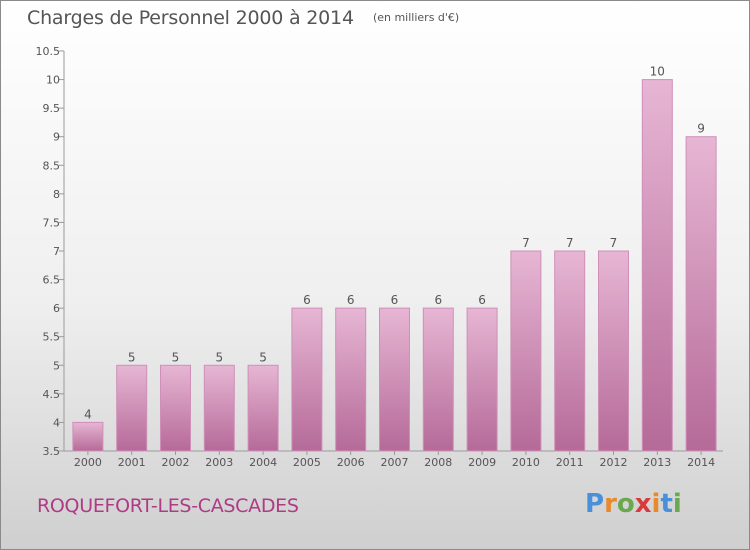 The width and height of the screenshot is (750, 550). I want to click on y-tick-label: 8, so click(56, 194).